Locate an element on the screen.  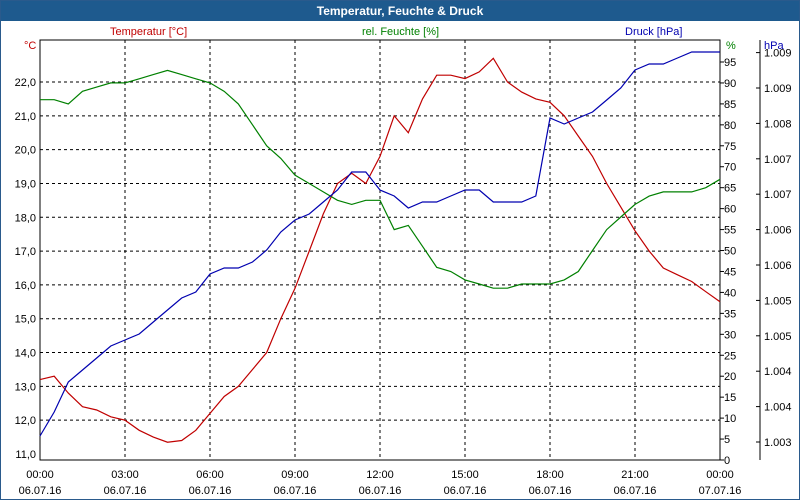
y-left-tick: 21,0 is located at coordinates (25, 117).